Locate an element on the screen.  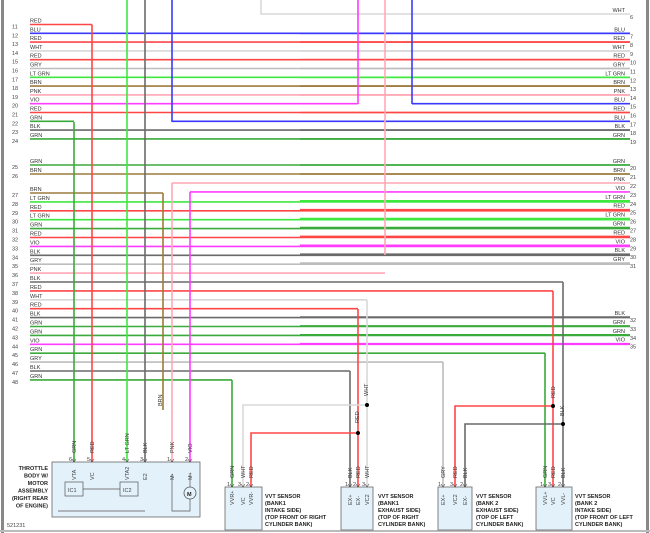
component-label-line: BODY W/ is located at coordinates (36, 477).